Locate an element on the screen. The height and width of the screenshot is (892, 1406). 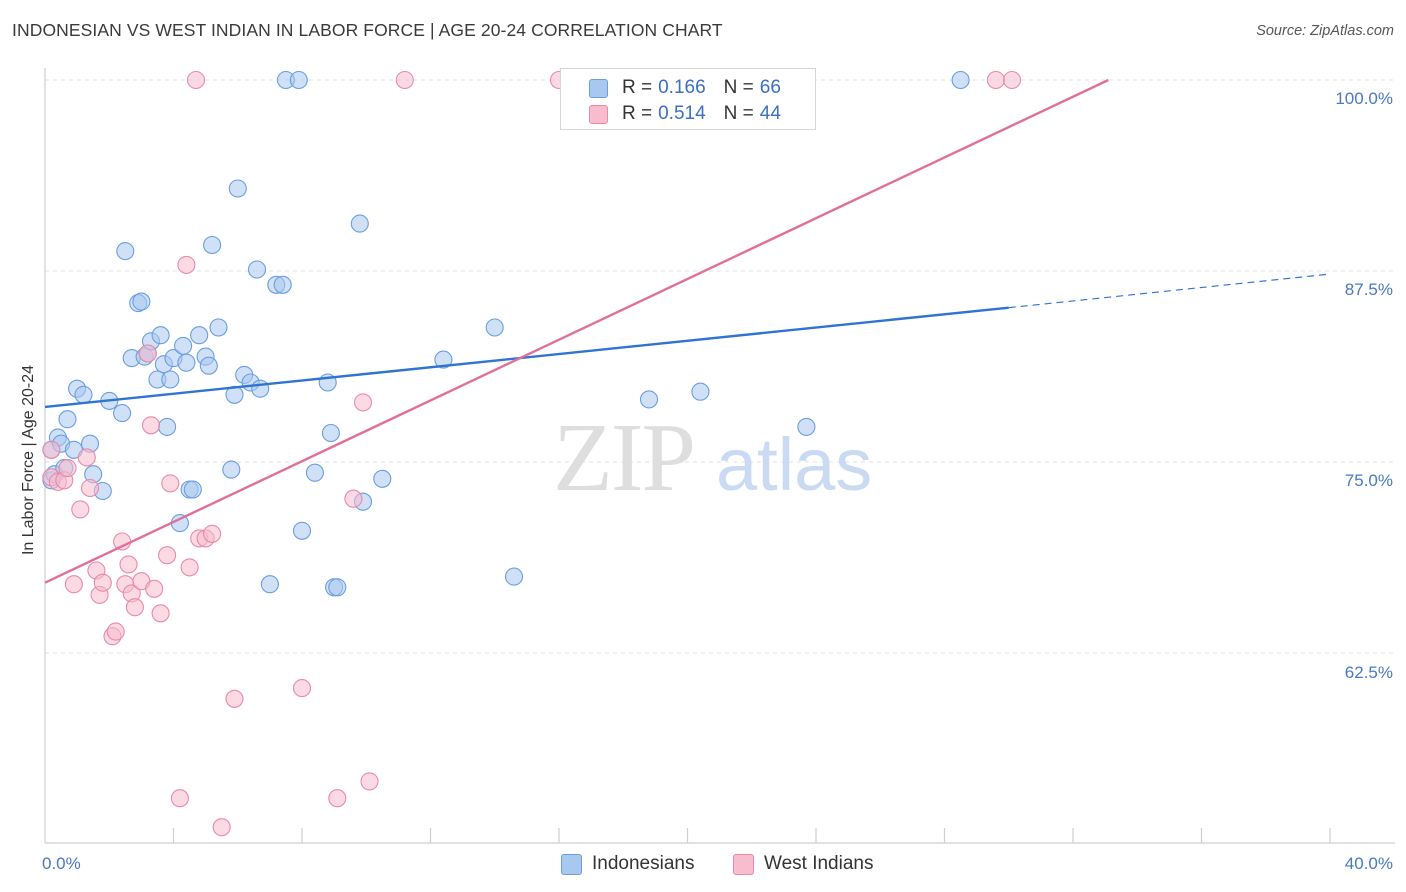
bottom-legend-west-indians: West Indians is located at coordinates (803, 864).